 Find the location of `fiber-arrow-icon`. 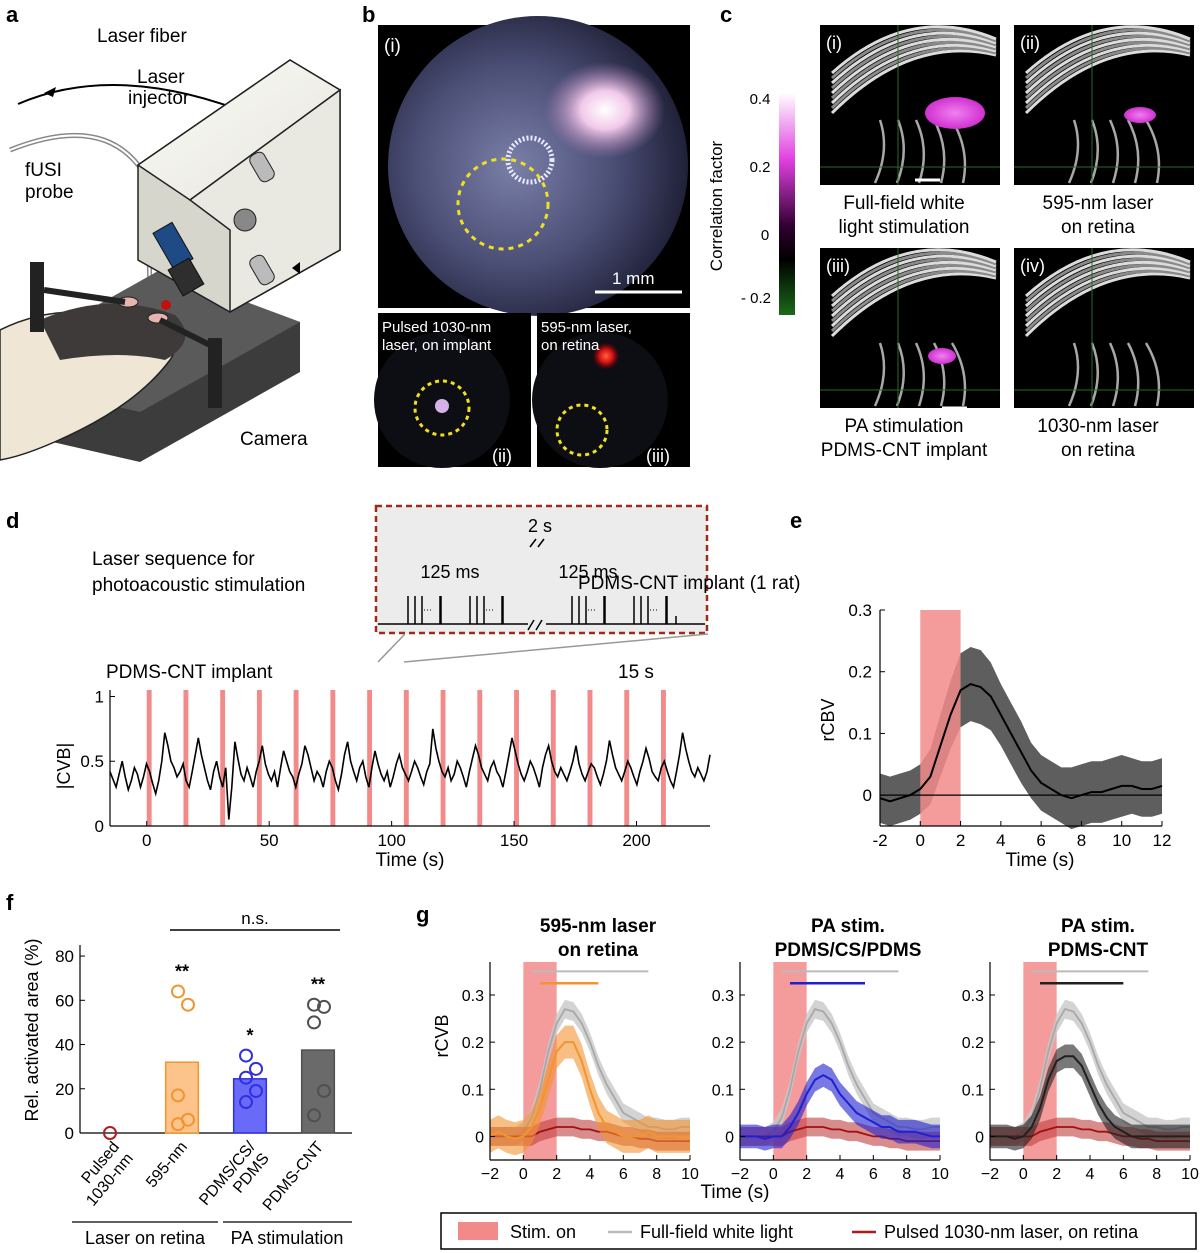

fiber-arrow-icon is located at coordinates (50, 92).